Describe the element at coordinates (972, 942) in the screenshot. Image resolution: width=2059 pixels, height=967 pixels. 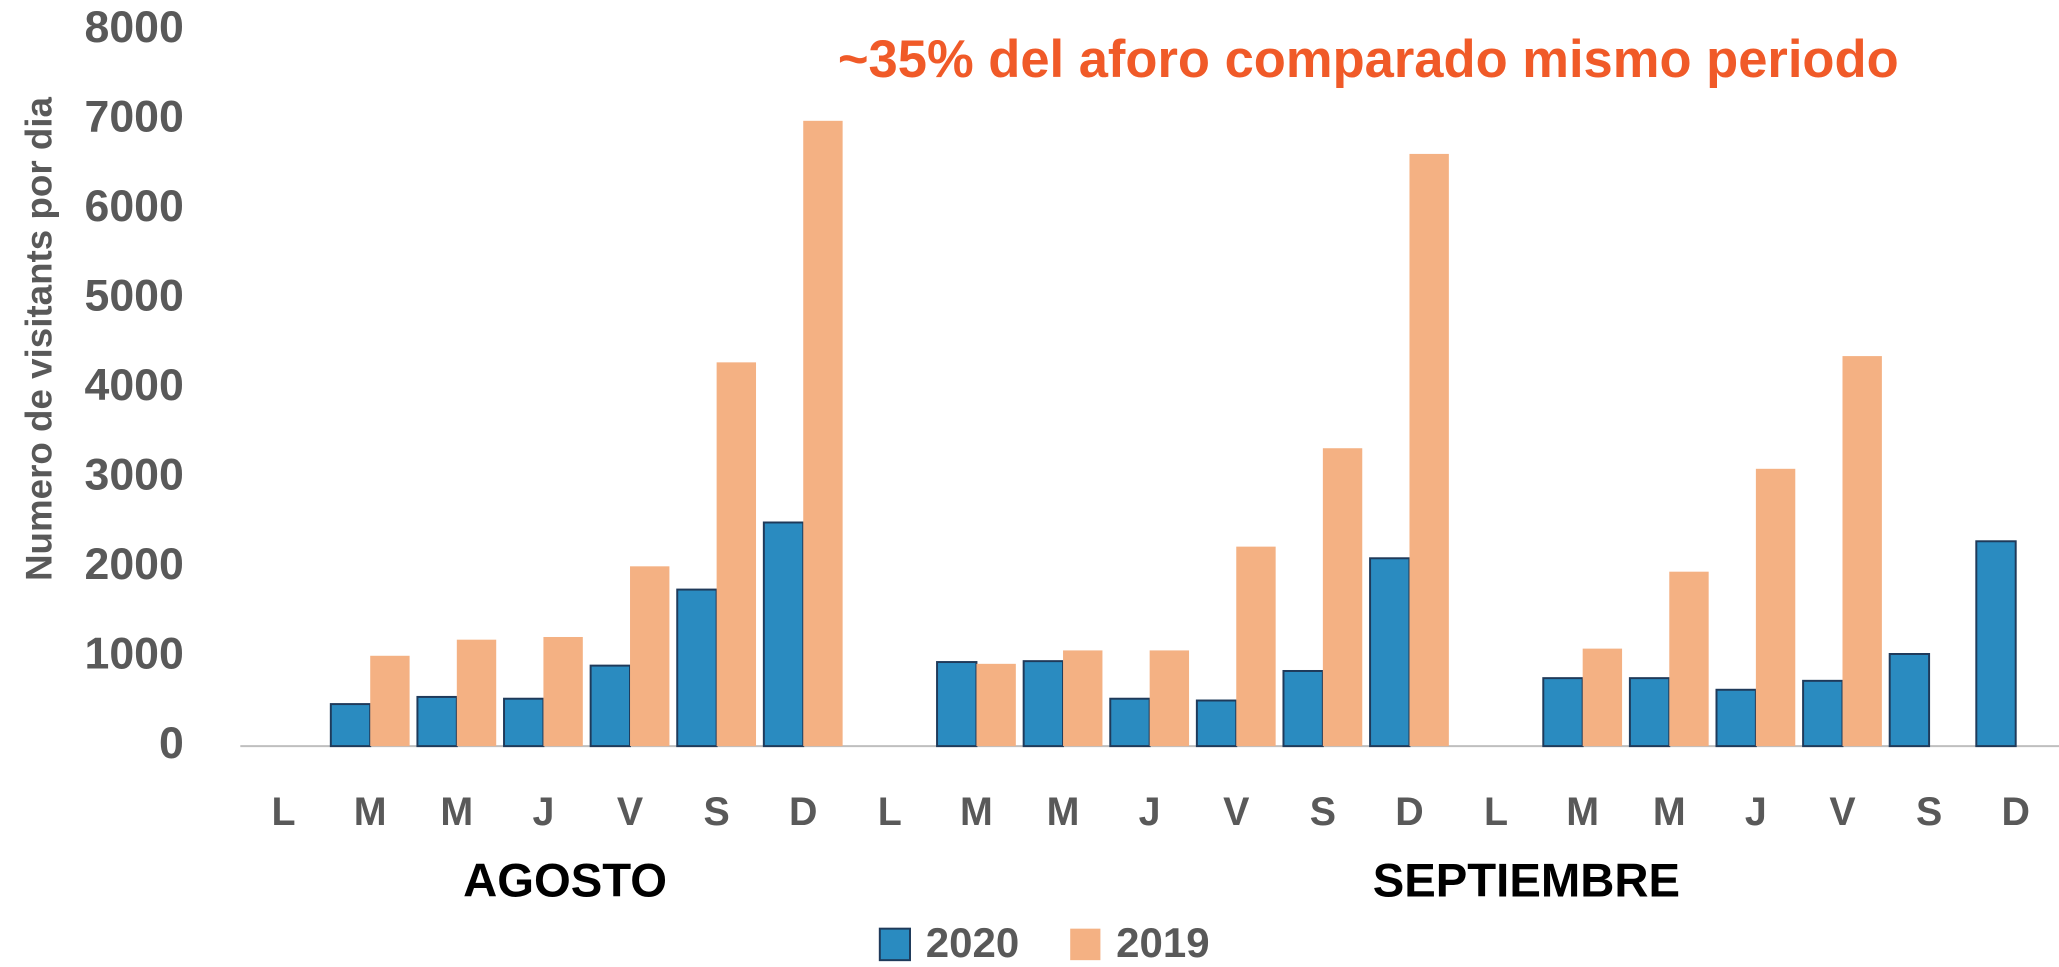
I see `legend-label: 2020` at that location.